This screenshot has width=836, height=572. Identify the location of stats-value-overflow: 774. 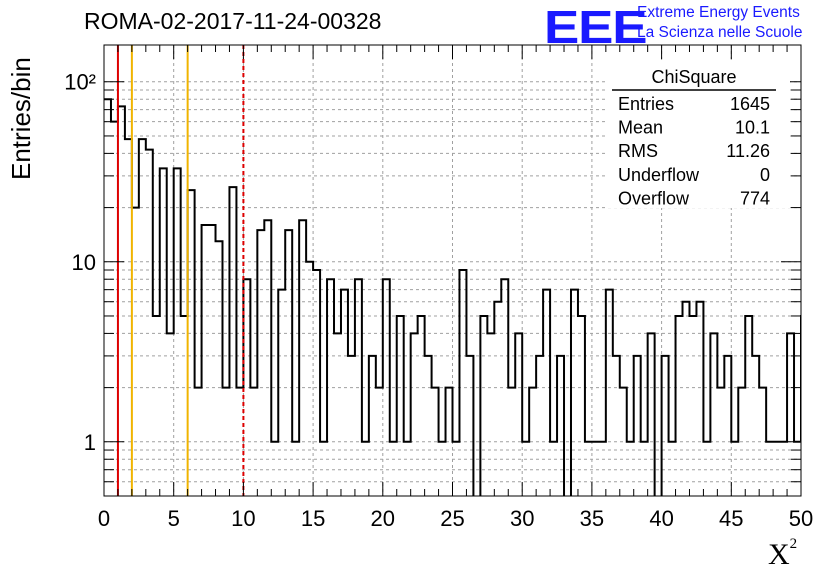
(755, 198).